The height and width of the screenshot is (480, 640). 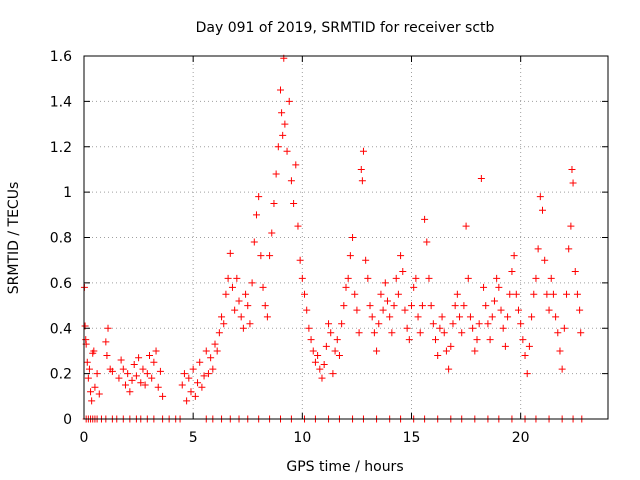 What do you see at coordinates (61, 148) in the screenshot?
I see `y-tick-label: 1.2` at bounding box center [61, 148].